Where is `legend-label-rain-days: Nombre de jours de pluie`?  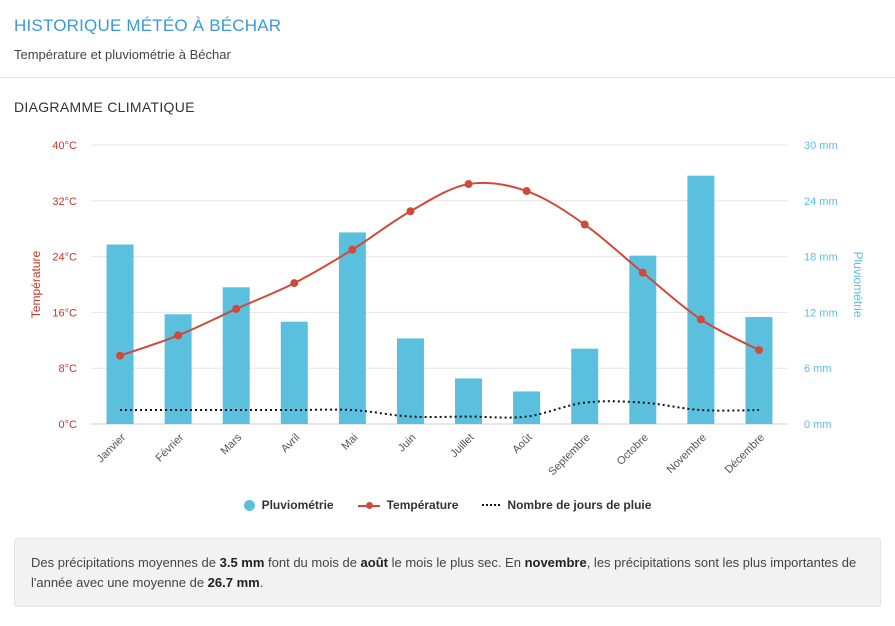 legend-label-rain-days: Nombre de jours de pluie is located at coordinates (579, 505).